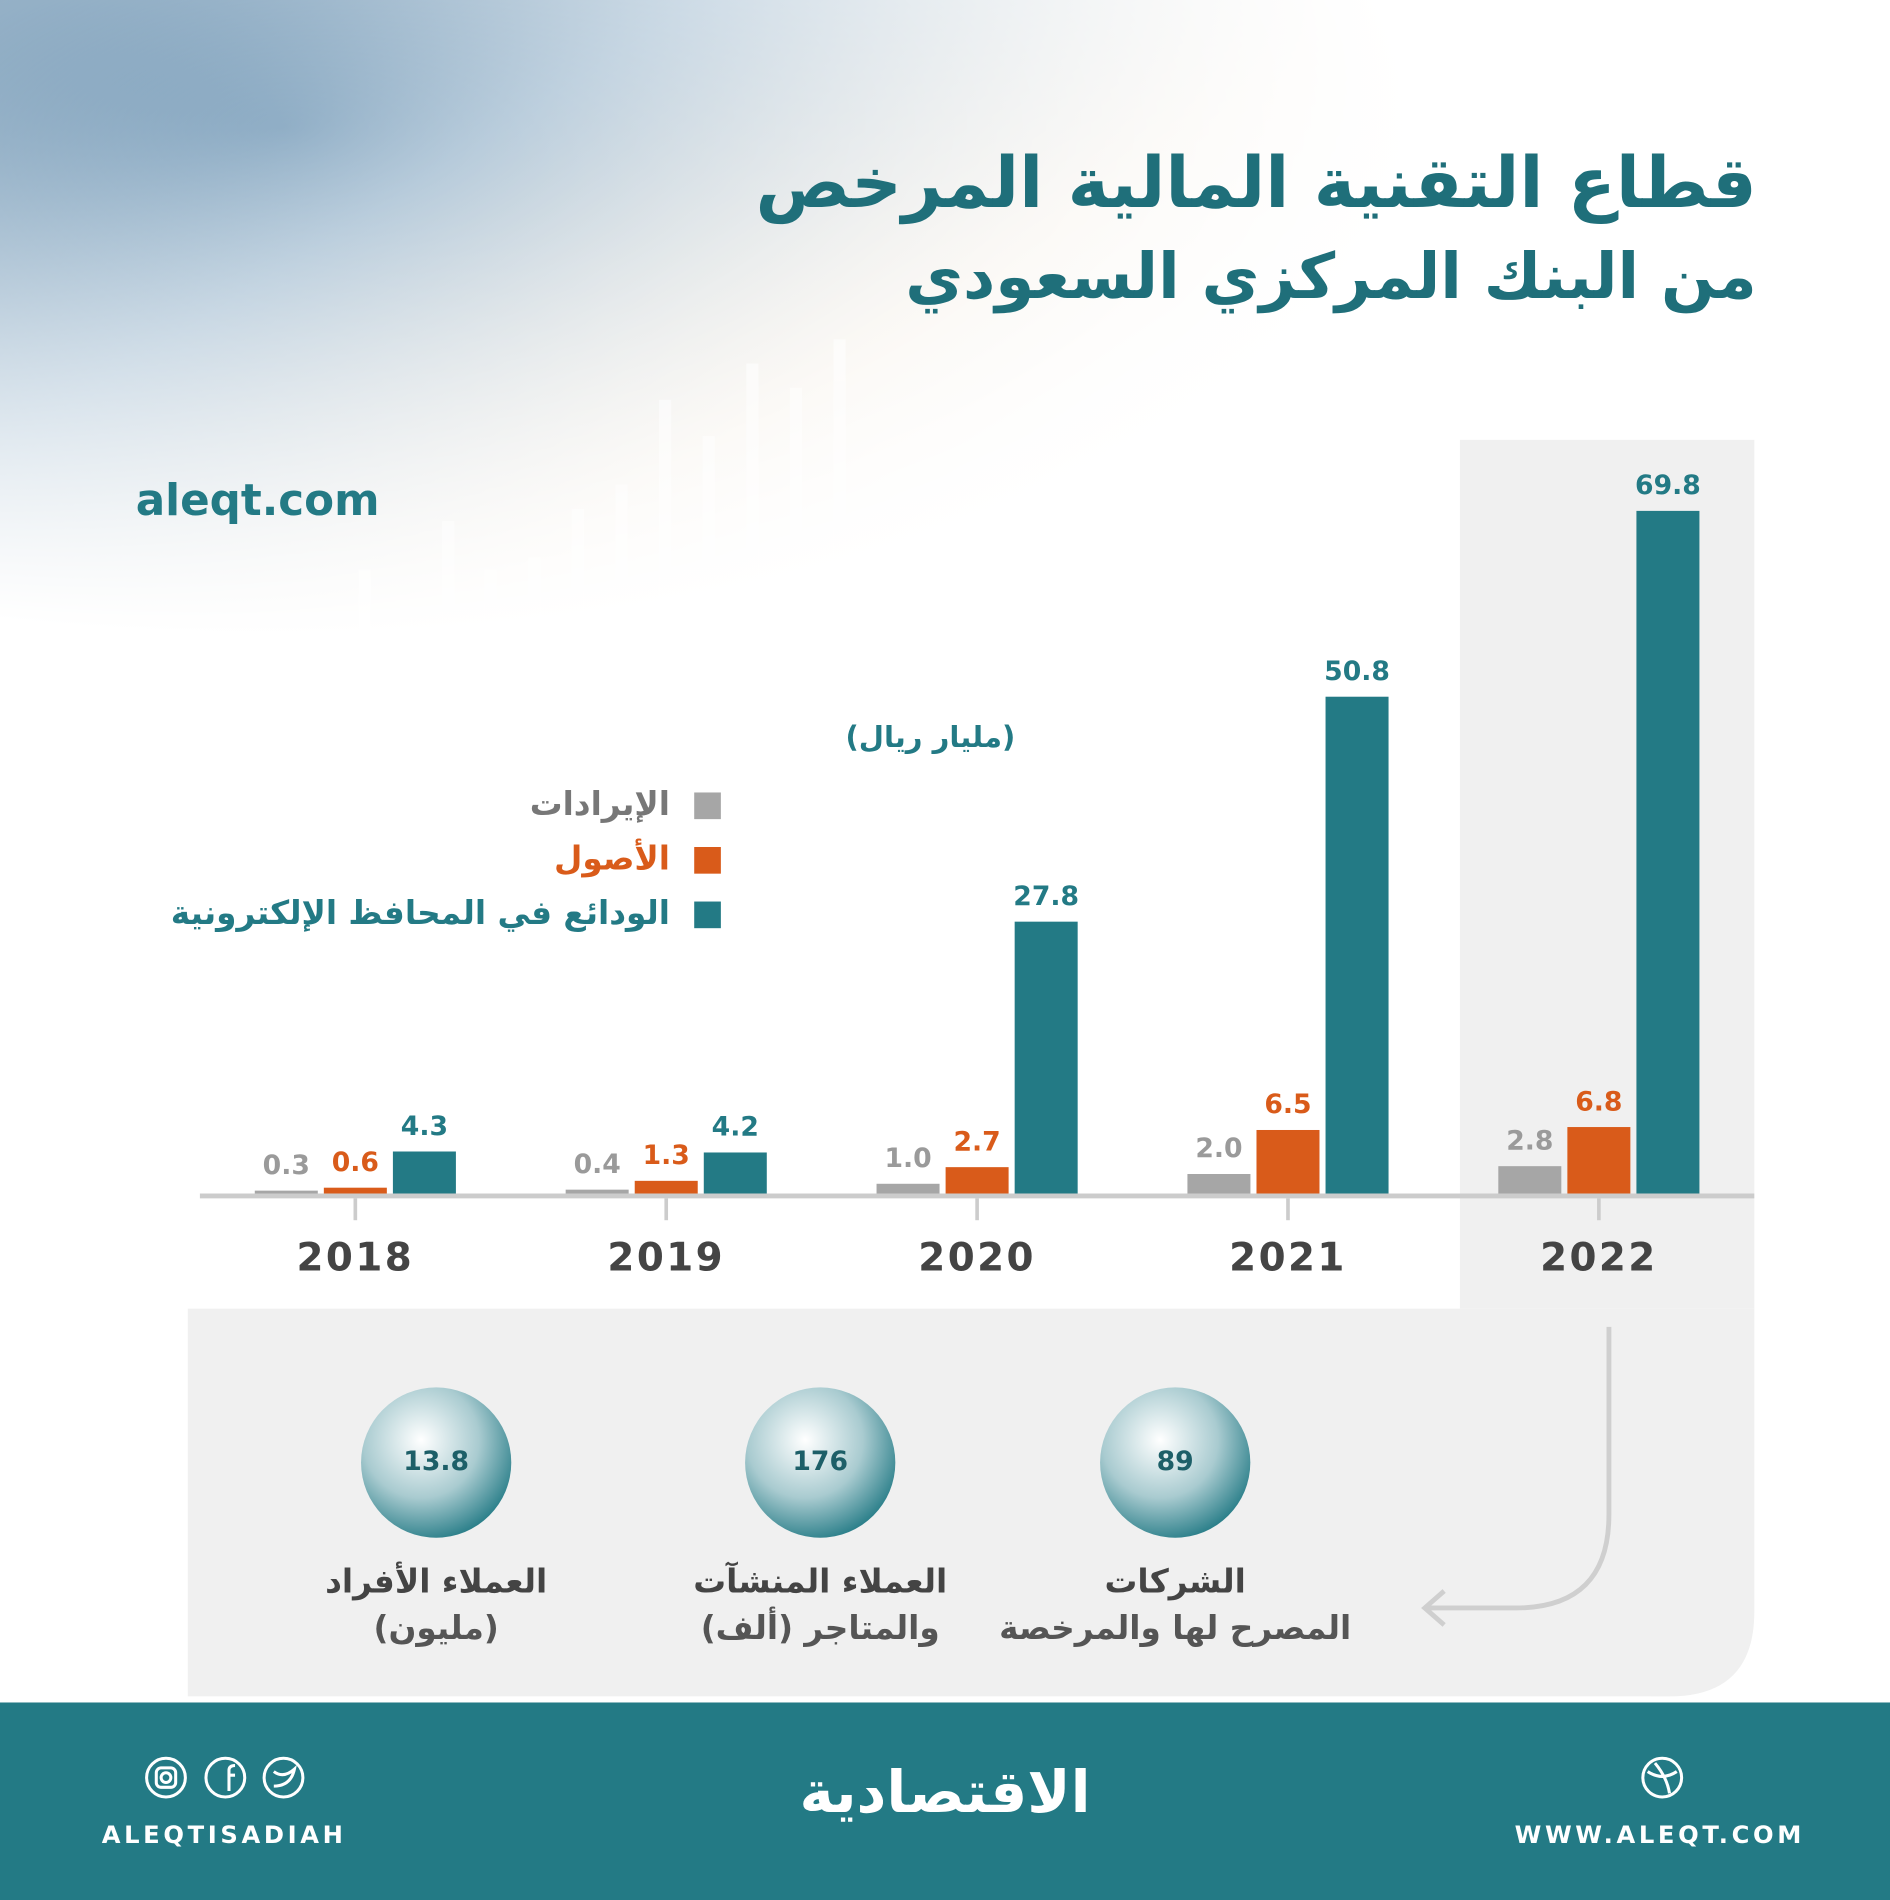 The height and width of the screenshot is (1900, 1890). Describe the element at coordinates (436, 1628) in the screenshot. I see `stat-label: (مليون)` at that location.